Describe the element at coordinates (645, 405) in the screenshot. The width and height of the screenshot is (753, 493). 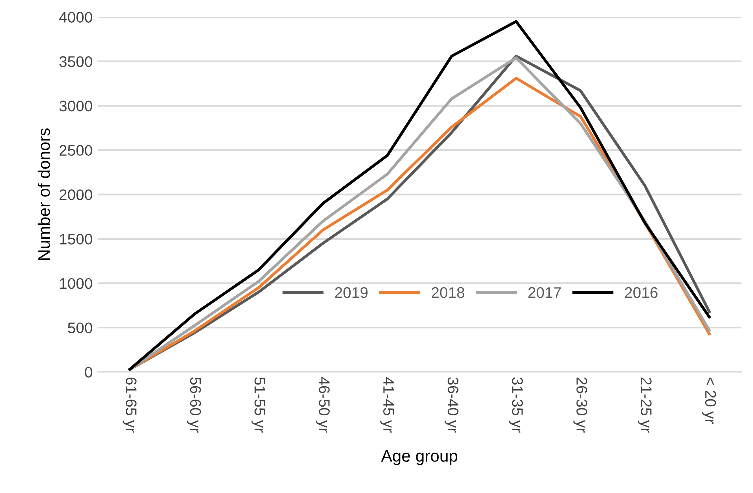
I see `x-tick-label: 21-25 yr` at that location.